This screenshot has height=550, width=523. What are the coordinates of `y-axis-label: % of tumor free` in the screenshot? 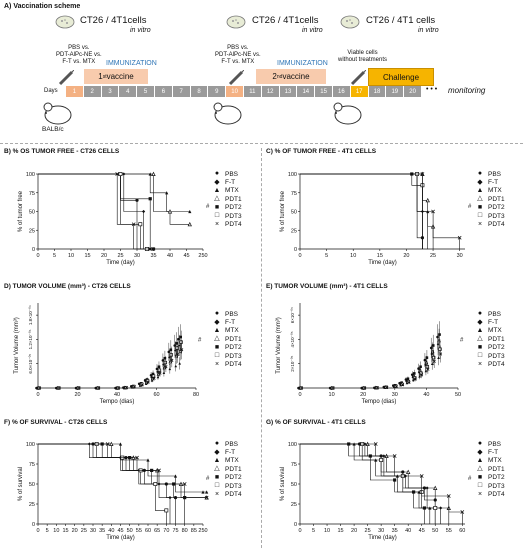 It's located at (283, 211).